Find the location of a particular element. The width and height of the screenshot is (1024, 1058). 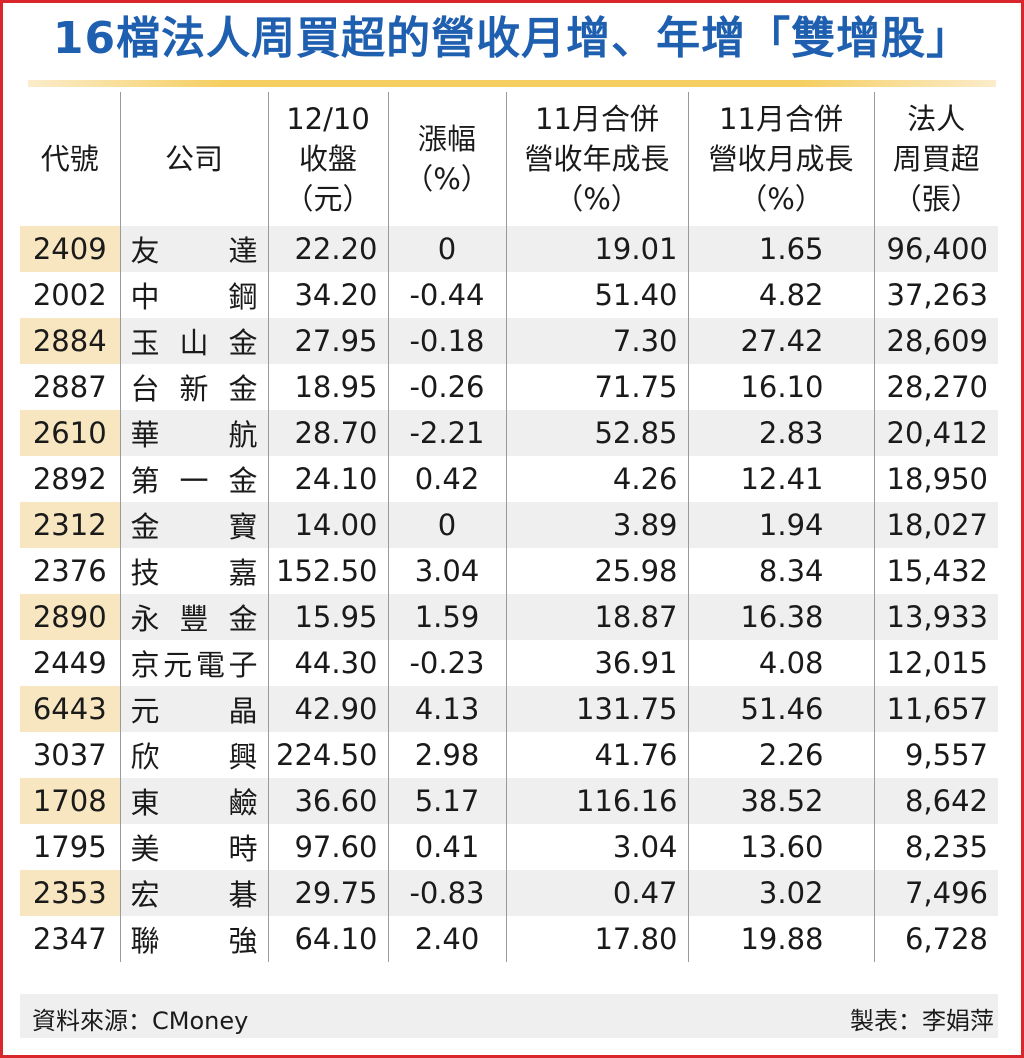

company-name-cell: 欣興 is located at coordinates (193, 755).